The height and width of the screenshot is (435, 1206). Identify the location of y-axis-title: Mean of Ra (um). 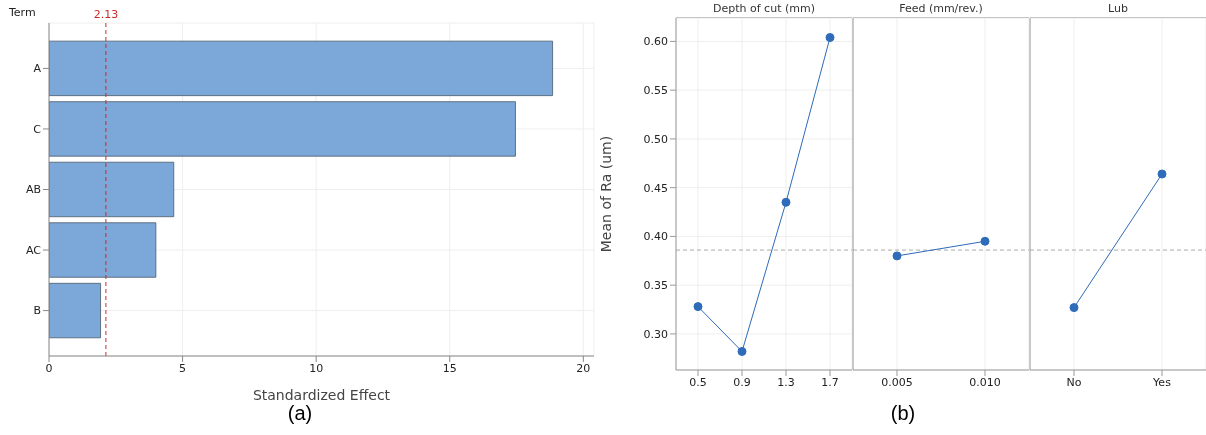
(605, 194).